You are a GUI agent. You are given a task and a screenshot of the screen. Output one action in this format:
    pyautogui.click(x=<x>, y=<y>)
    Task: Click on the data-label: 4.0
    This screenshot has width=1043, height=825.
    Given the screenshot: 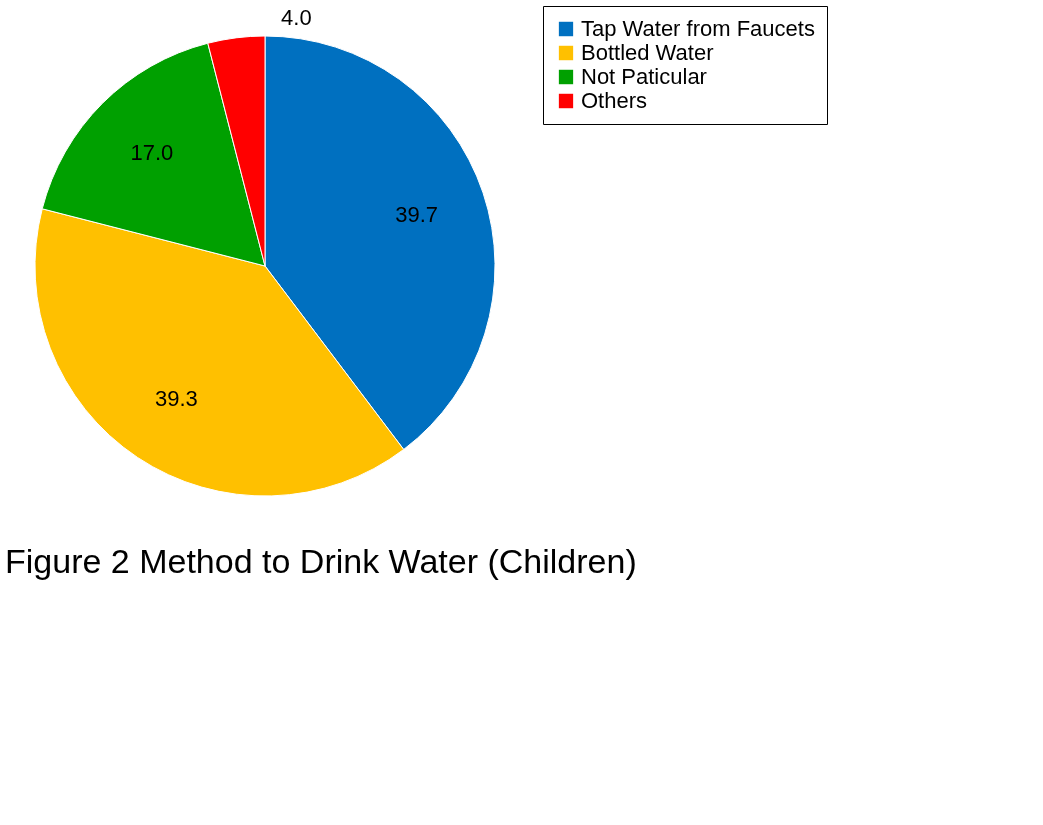 What is the action you would take?
    pyautogui.click(x=296, y=17)
    